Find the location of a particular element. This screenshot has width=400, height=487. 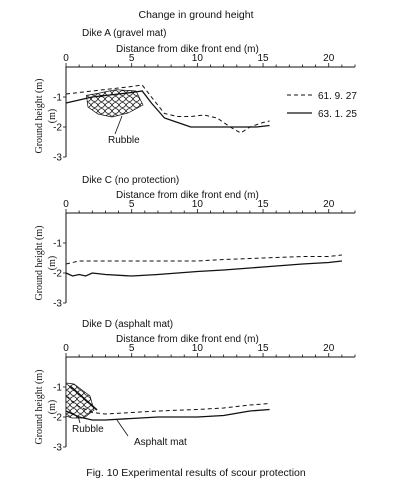

asphalt-mat-leader is located at coordinates (122, 428).